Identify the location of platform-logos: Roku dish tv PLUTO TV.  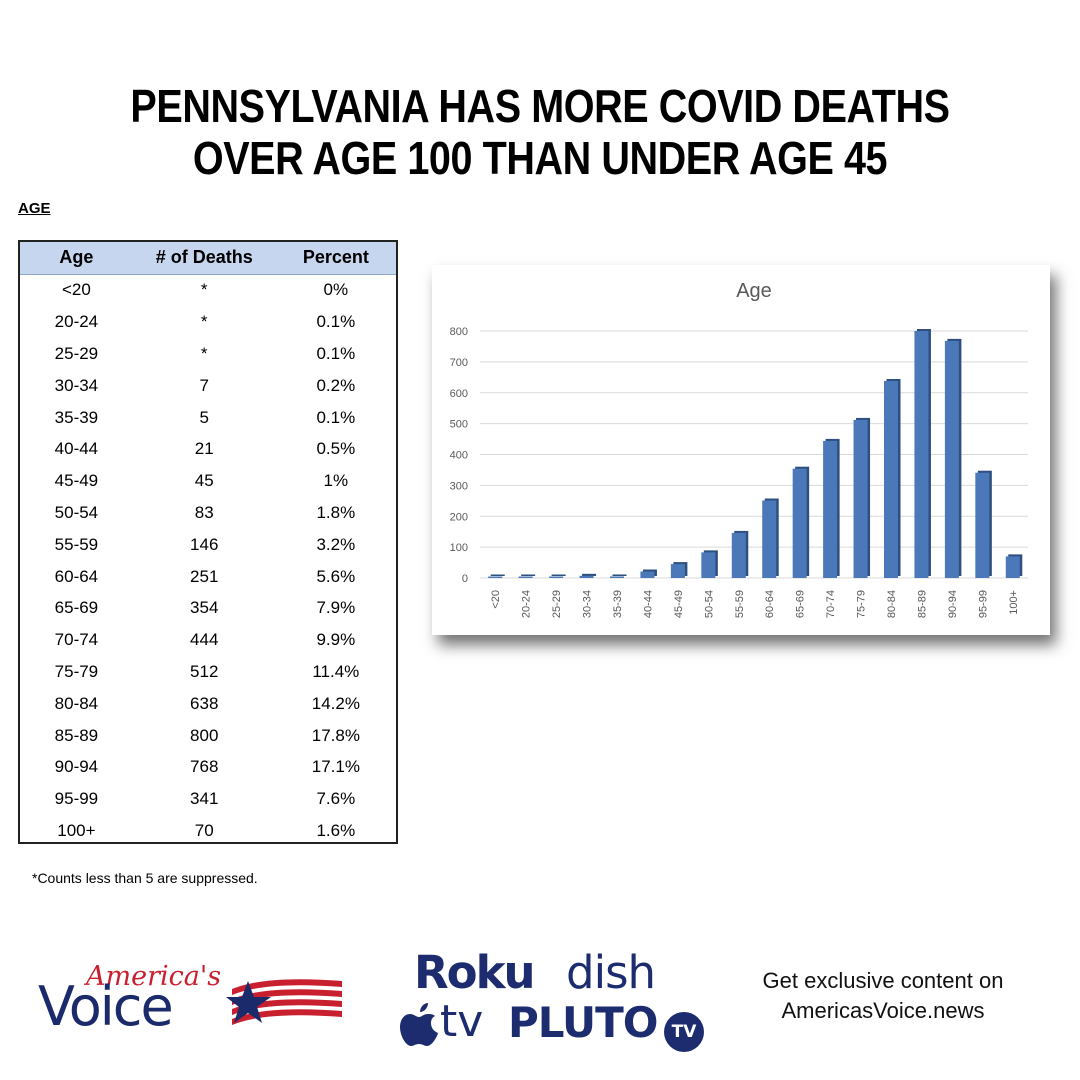
(553, 1001).